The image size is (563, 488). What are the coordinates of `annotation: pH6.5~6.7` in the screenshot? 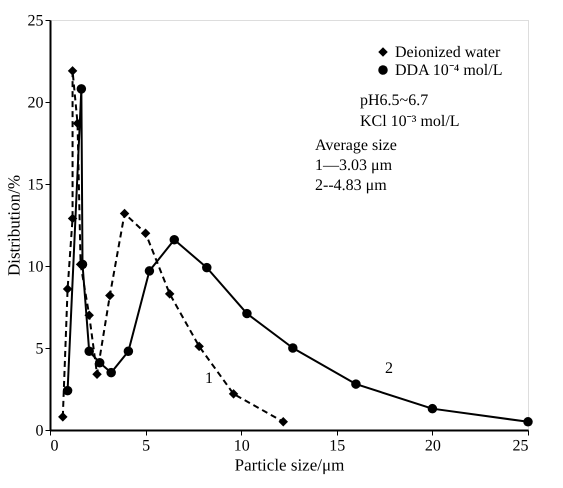 It's located at (394, 100).